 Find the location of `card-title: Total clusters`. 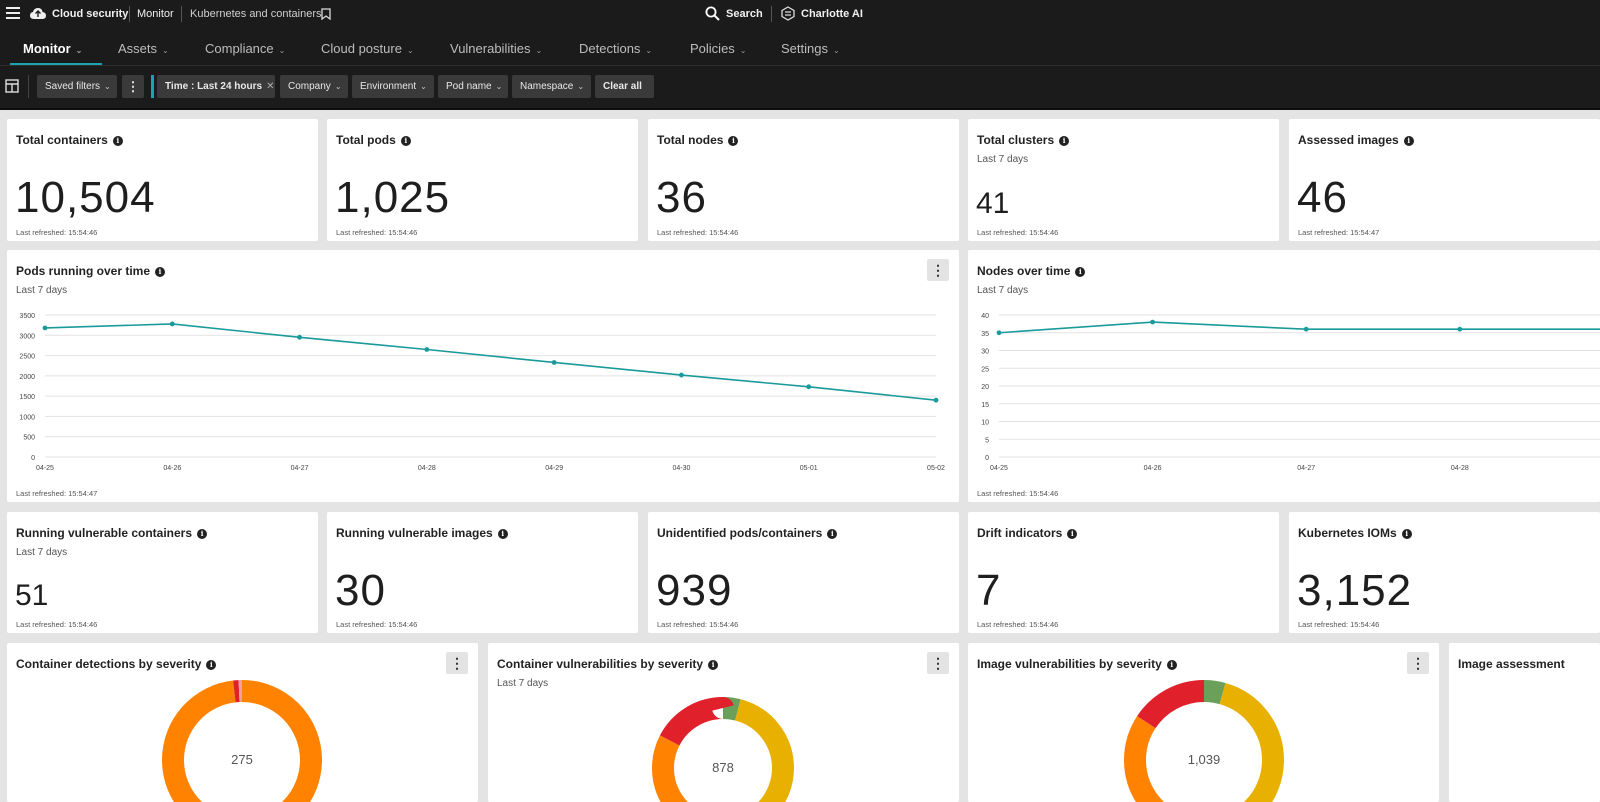

card-title: Total clusters is located at coordinates (1016, 140).